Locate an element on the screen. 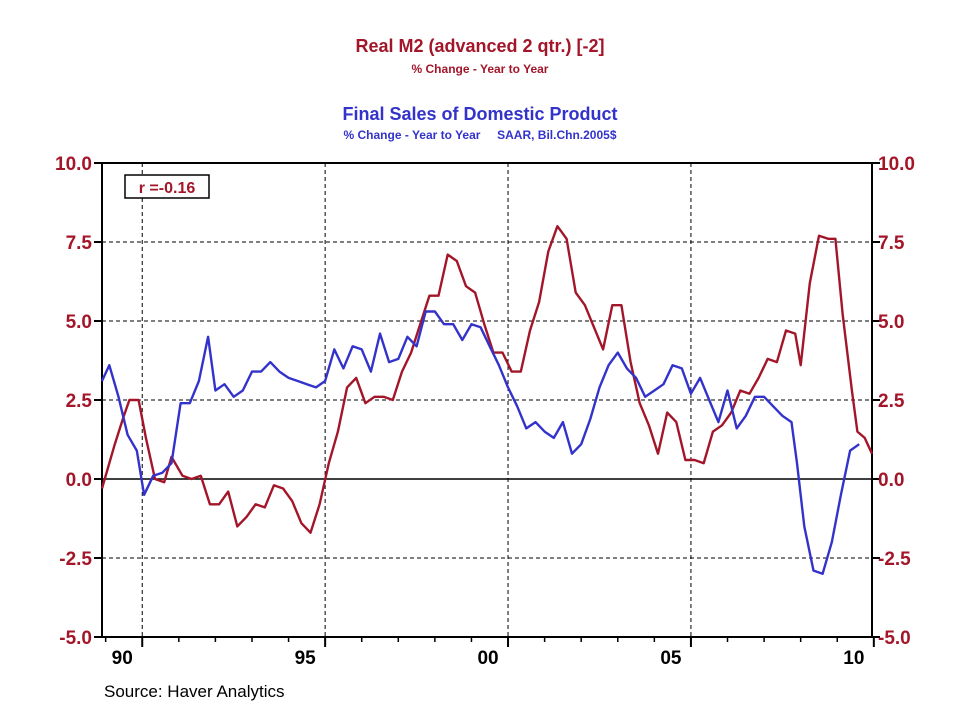  x-tick-label: 10 is located at coordinates (853, 658).